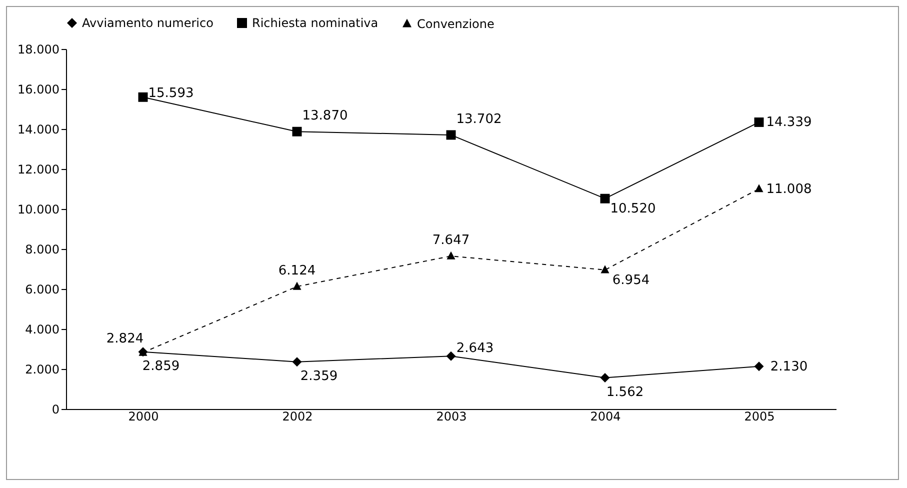 The height and width of the screenshot is (488, 907). Describe the element at coordinates (56, 409) in the screenshot. I see `y-tick-label: 0` at that location.